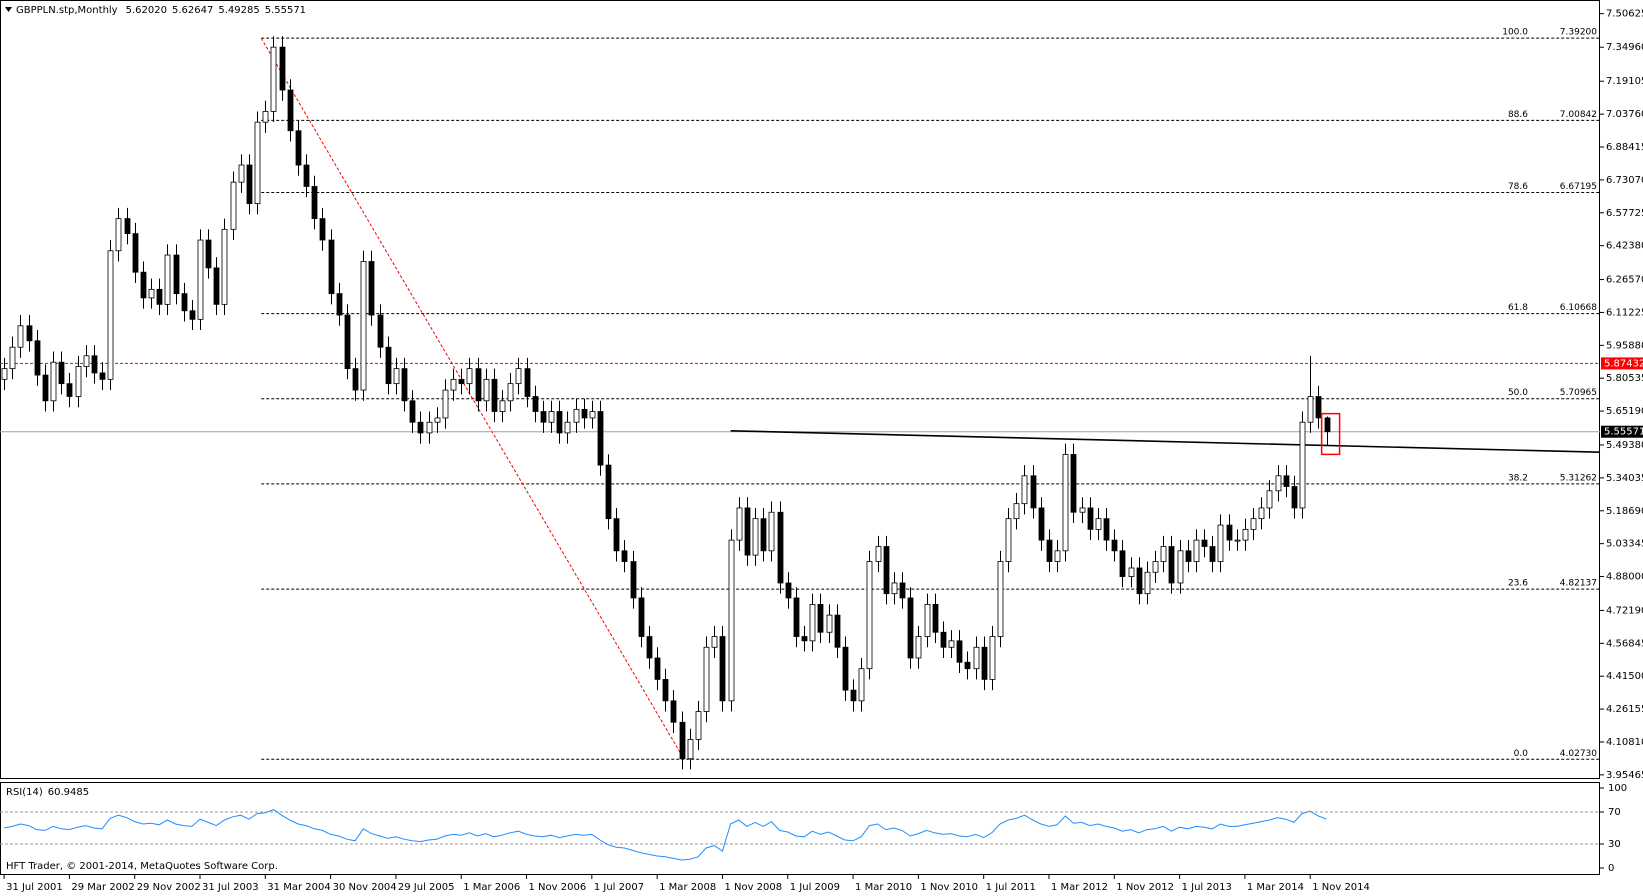 This screenshot has width=1643, height=896. What do you see at coordinates (1624, 511) in the screenshot?
I see `y-tick-label: 5.18690` at bounding box center [1624, 511].